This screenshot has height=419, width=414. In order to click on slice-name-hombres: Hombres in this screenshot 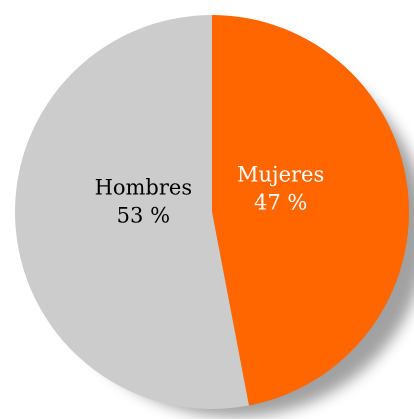, I will do `click(144, 187)`.